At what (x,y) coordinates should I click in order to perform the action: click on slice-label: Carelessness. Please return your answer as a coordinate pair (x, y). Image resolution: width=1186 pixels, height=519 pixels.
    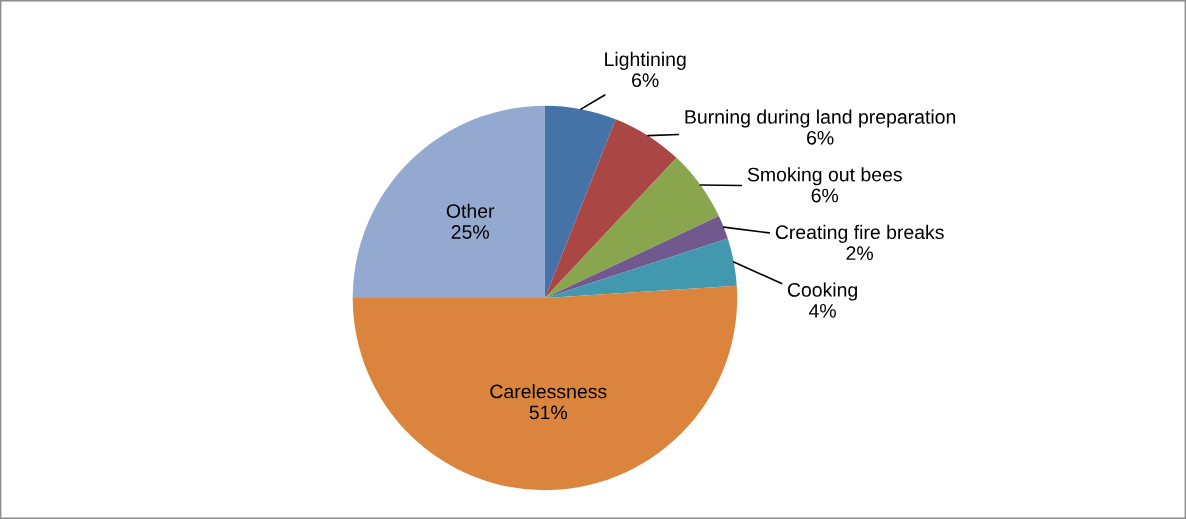
    Looking at the image, I should click on (548, 391).